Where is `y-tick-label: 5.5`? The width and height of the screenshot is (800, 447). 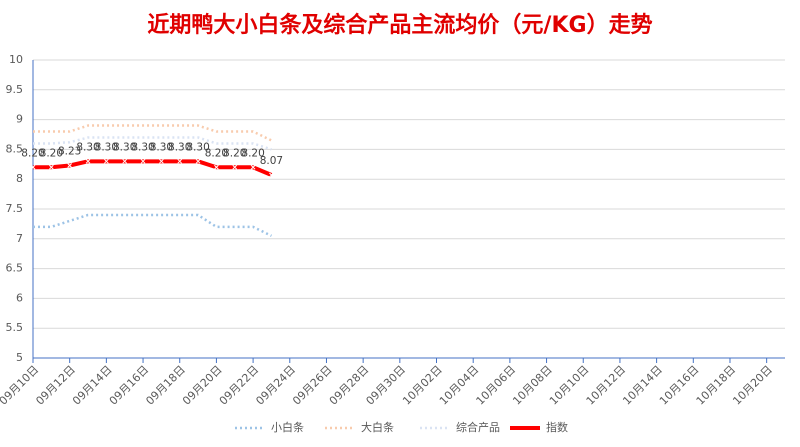
y-tick-label: 5.5 is located at coordinates (15, 327).